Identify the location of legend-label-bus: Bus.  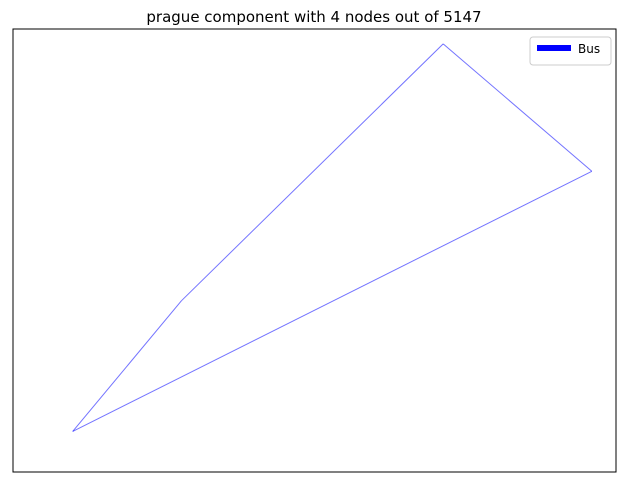
(589, 49).